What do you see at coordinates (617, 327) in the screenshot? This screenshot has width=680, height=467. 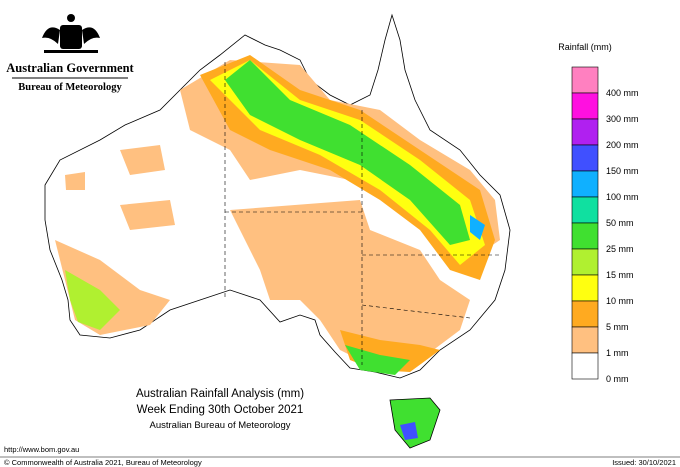 I see `legend-label: 5 mm` at bounding box center [617, 327].